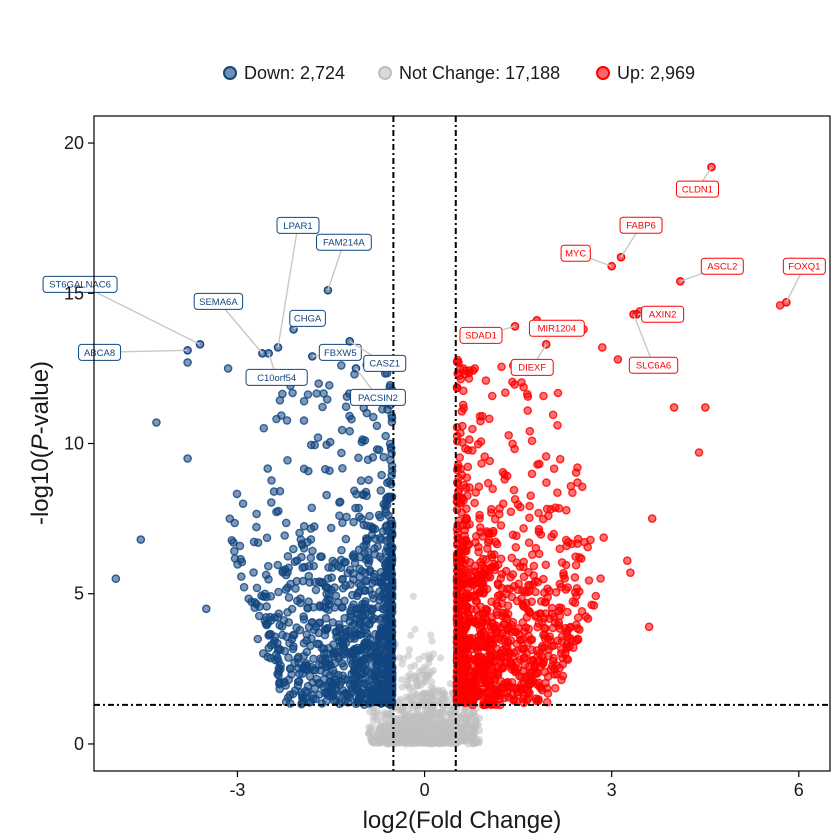  Describe the element at coordinates (384, 364) in the screenshot. I see `gene-label-text: CASZ1` at that location.